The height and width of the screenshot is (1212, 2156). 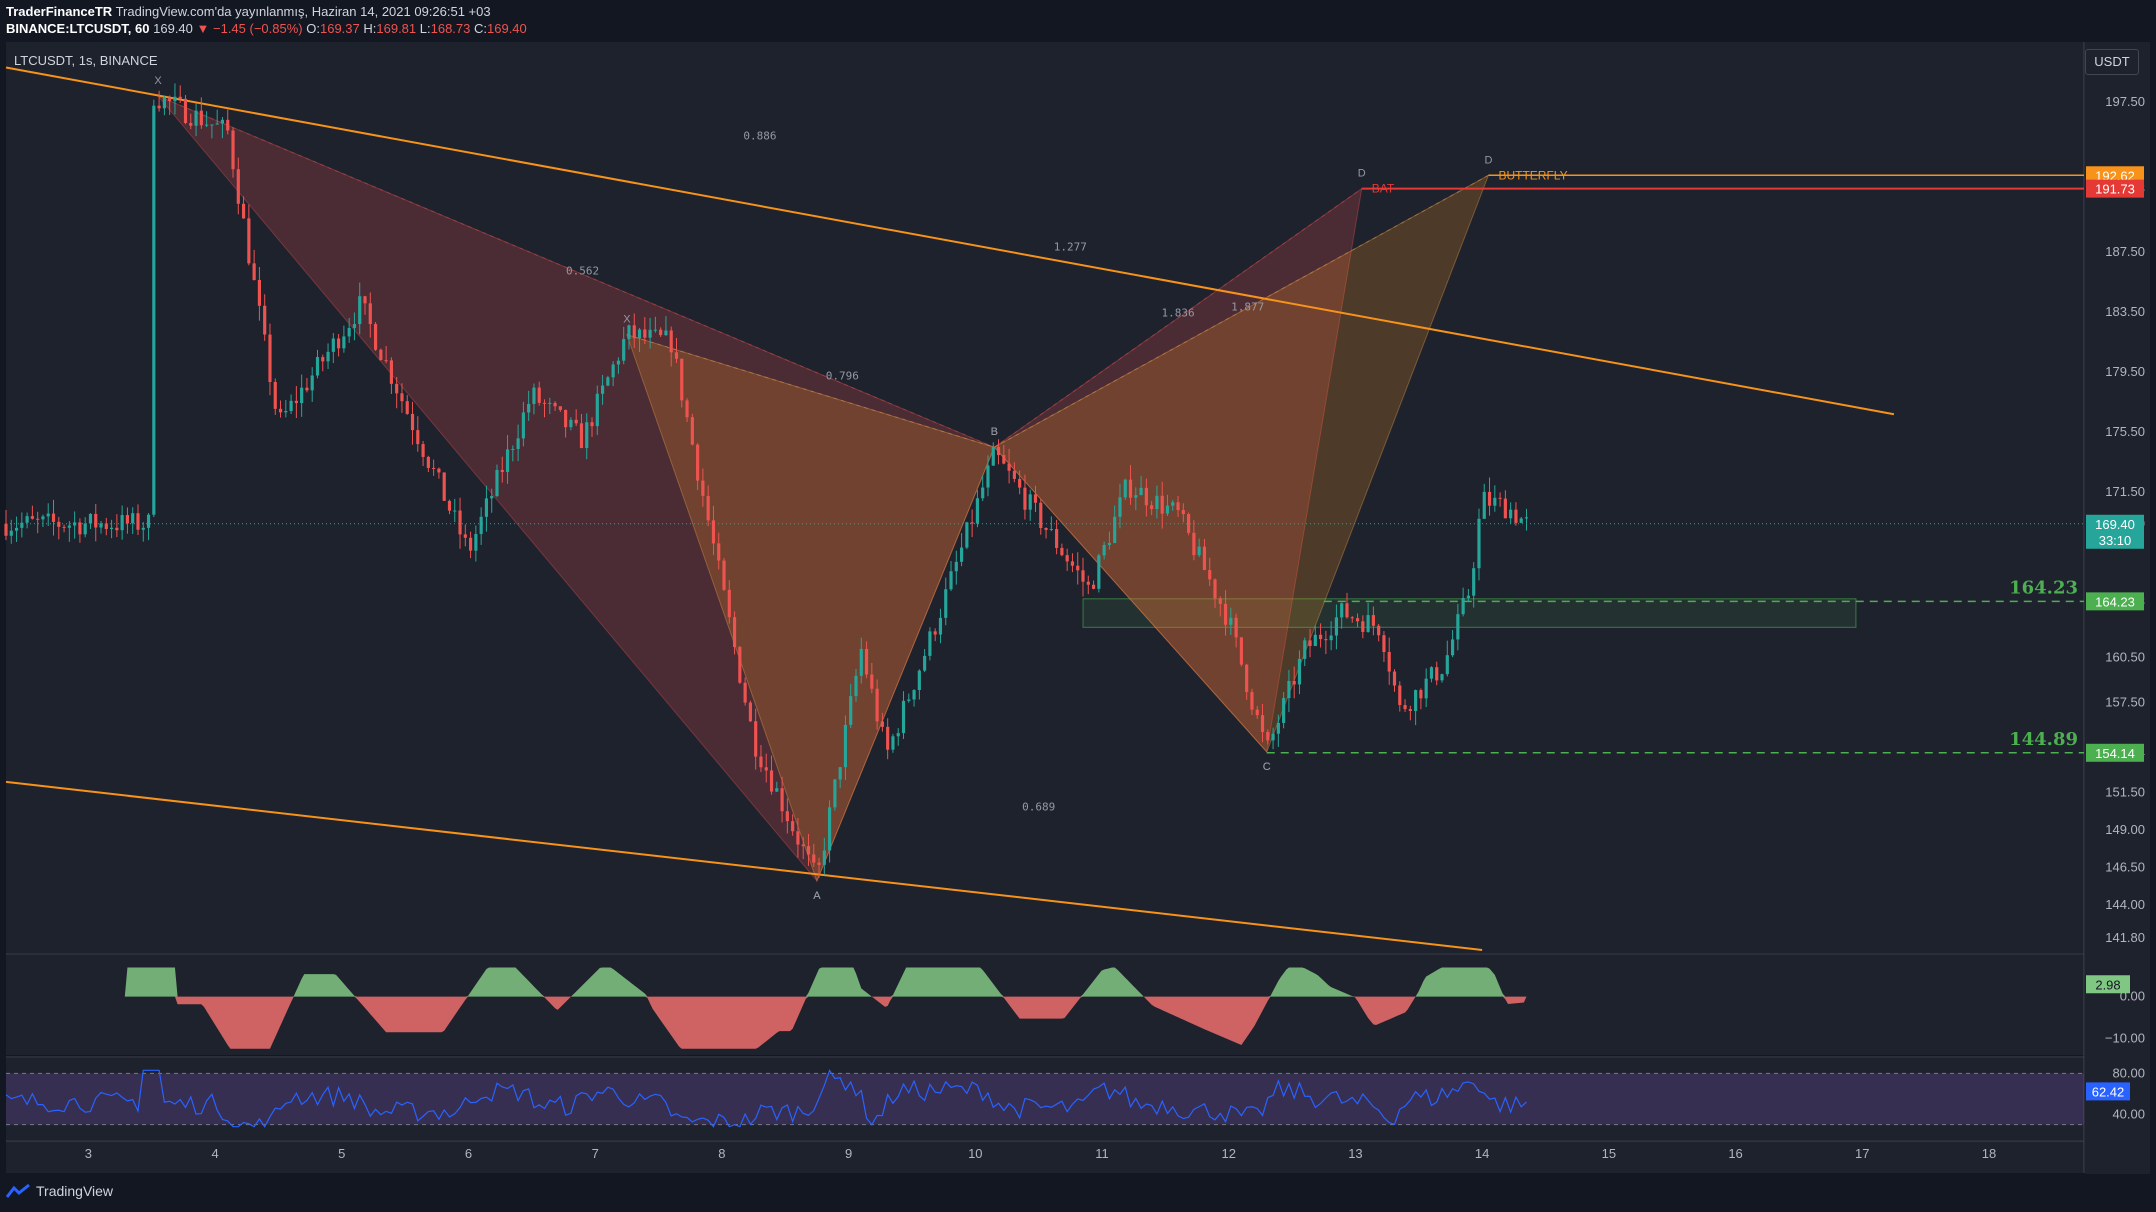 I want to click on y-tick-label: 160.50, so click(x=2125, y=656).